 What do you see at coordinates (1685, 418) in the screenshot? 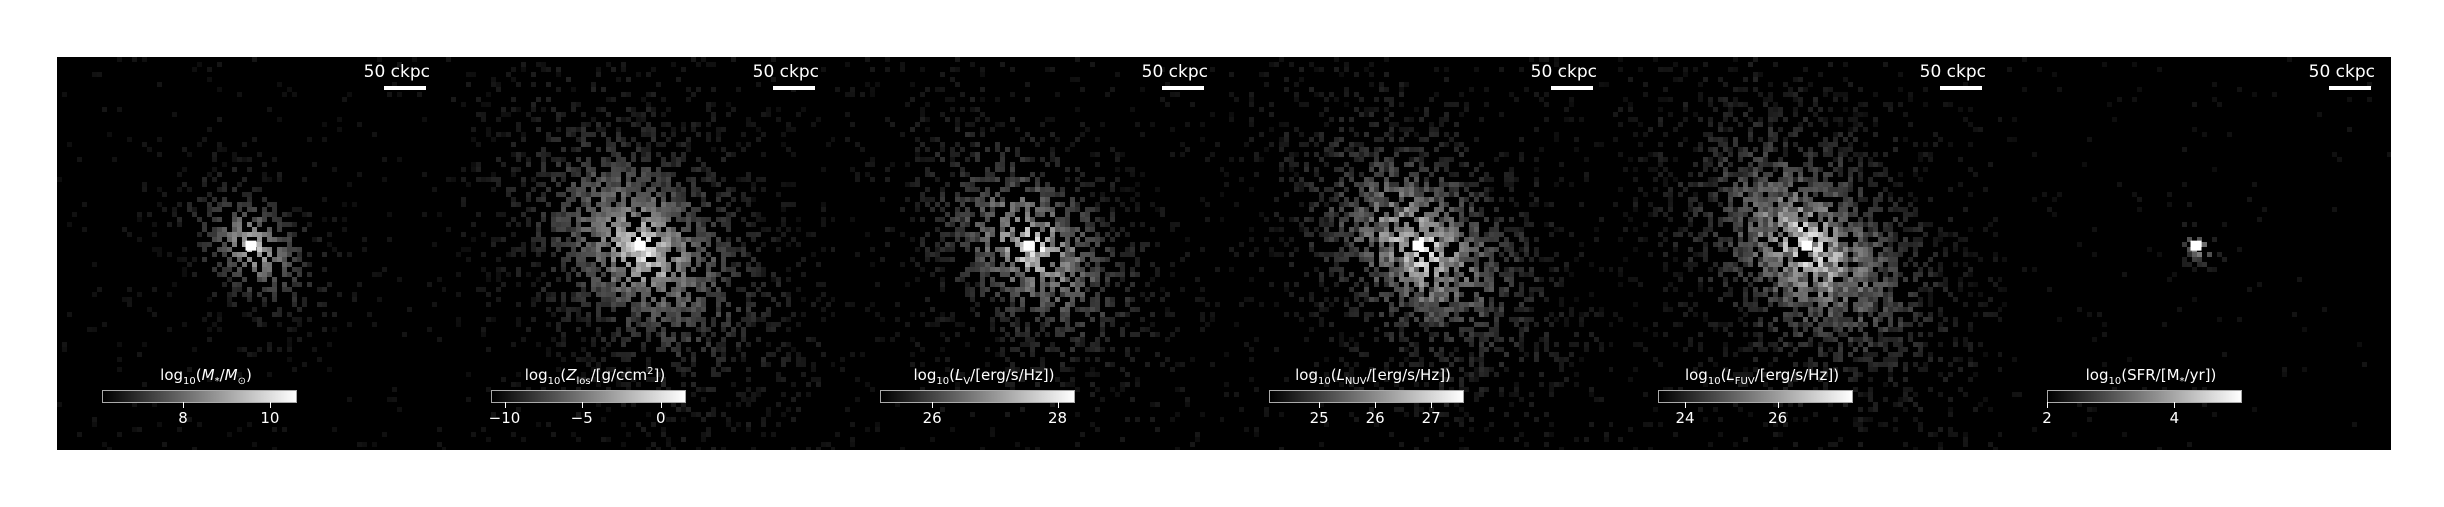
I see `colorbar-tick-label: 24` at bounding box center [1685, 418].